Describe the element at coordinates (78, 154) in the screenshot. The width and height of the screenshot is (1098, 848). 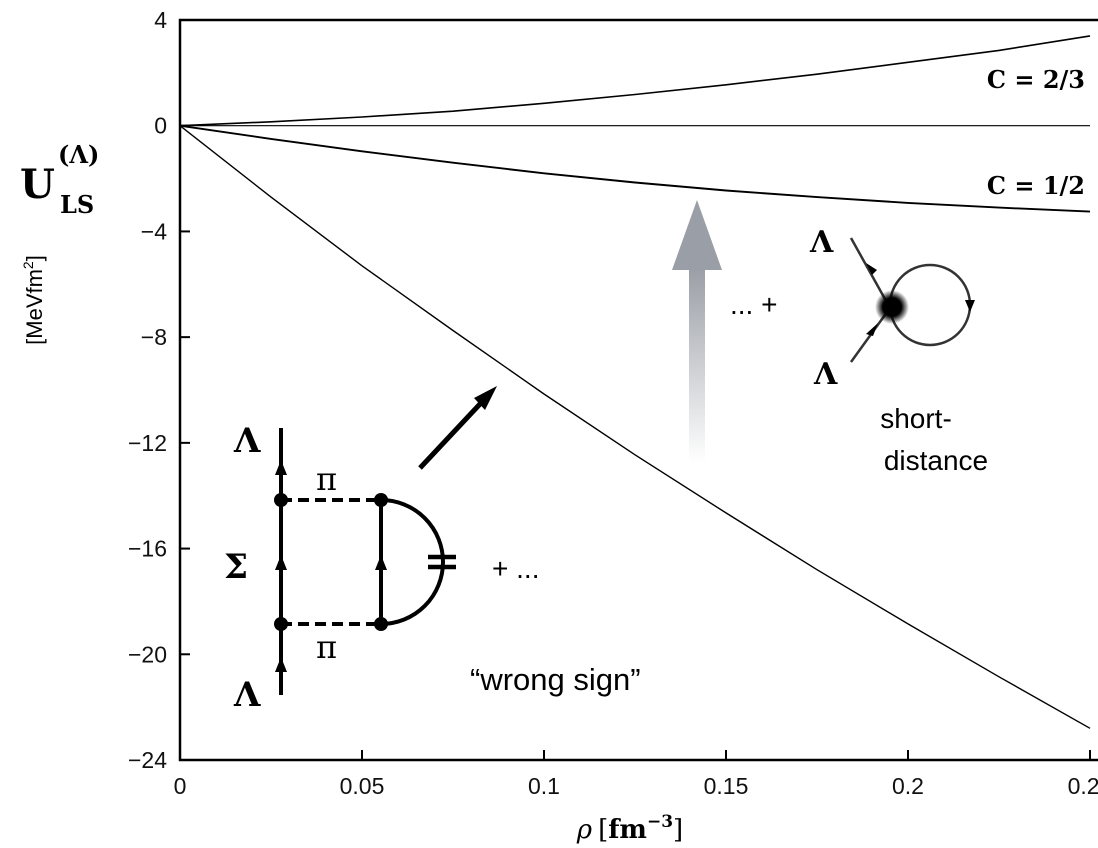
I see `y-label-sup: (Λ)` at that location.